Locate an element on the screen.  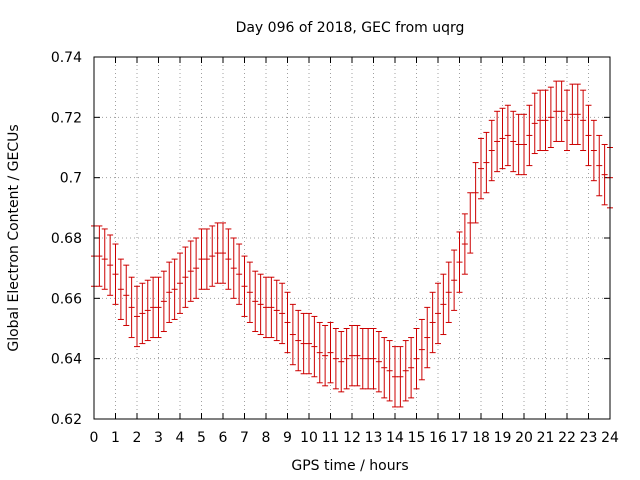
x-tick-label: 15 is located at coordinates (417, 438).